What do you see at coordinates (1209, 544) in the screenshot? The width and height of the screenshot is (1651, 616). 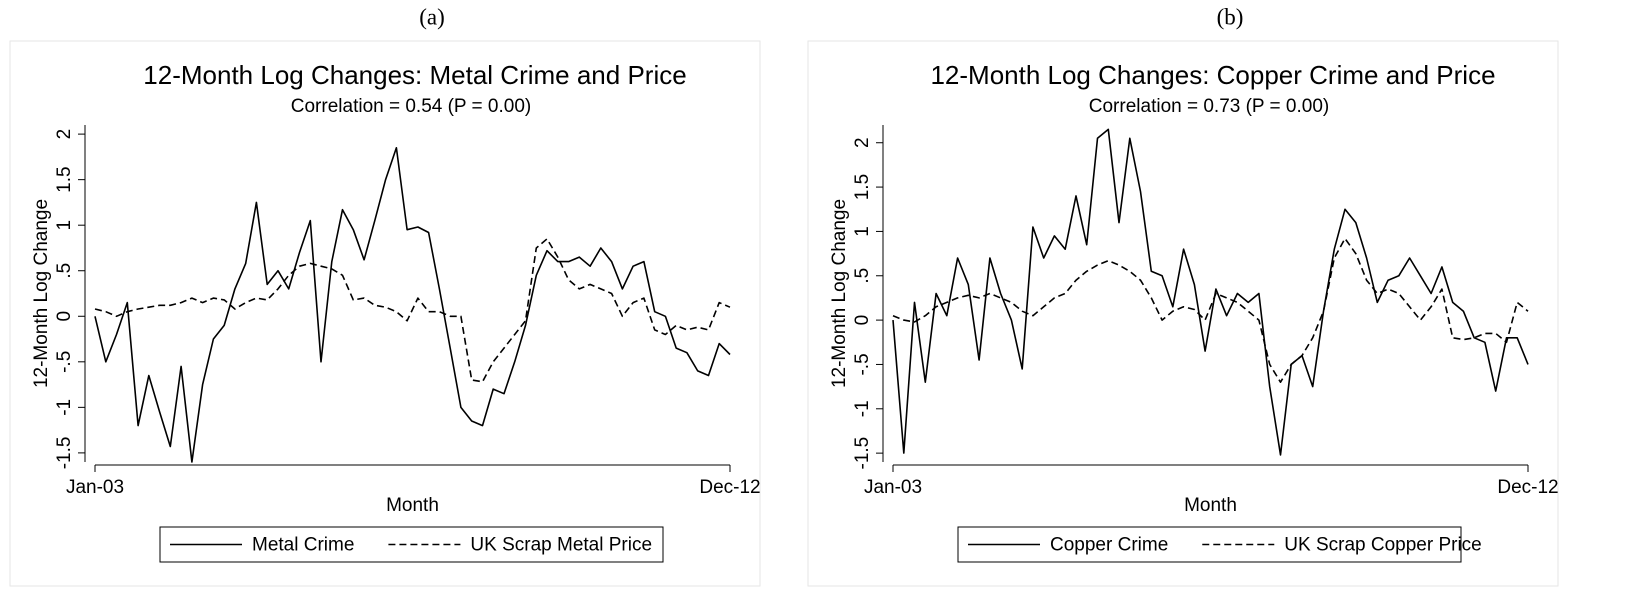 I see `legend-box` at bounding box center [1209, 544].